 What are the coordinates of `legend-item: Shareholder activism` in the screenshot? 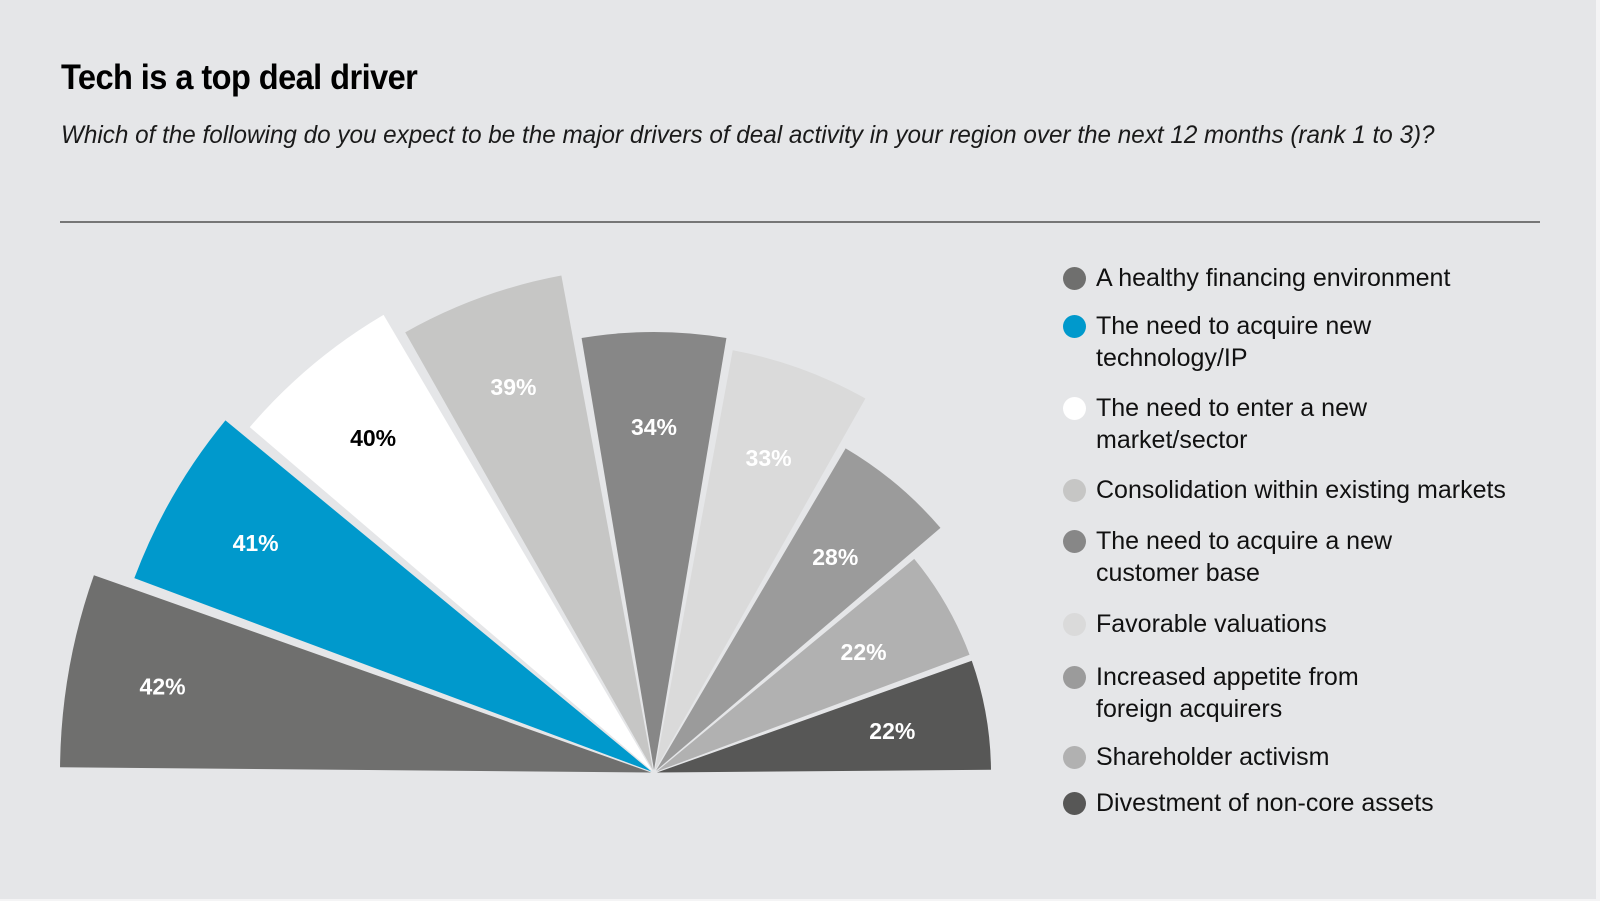 It's located at (1323, 757).